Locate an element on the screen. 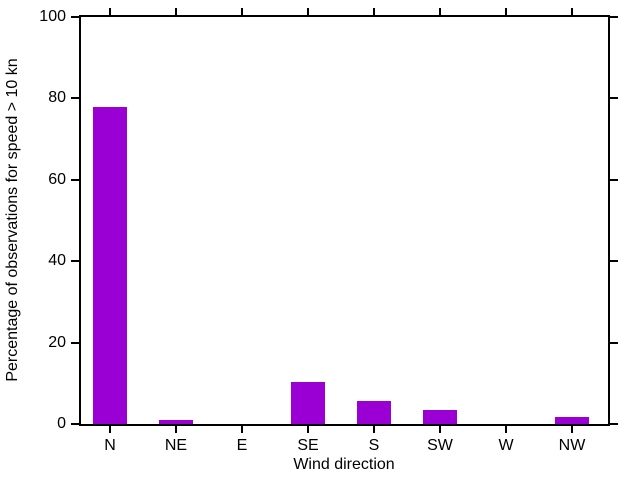 The image size is (640, 480). x-tick-label: N is located at coordinates (110, 445).